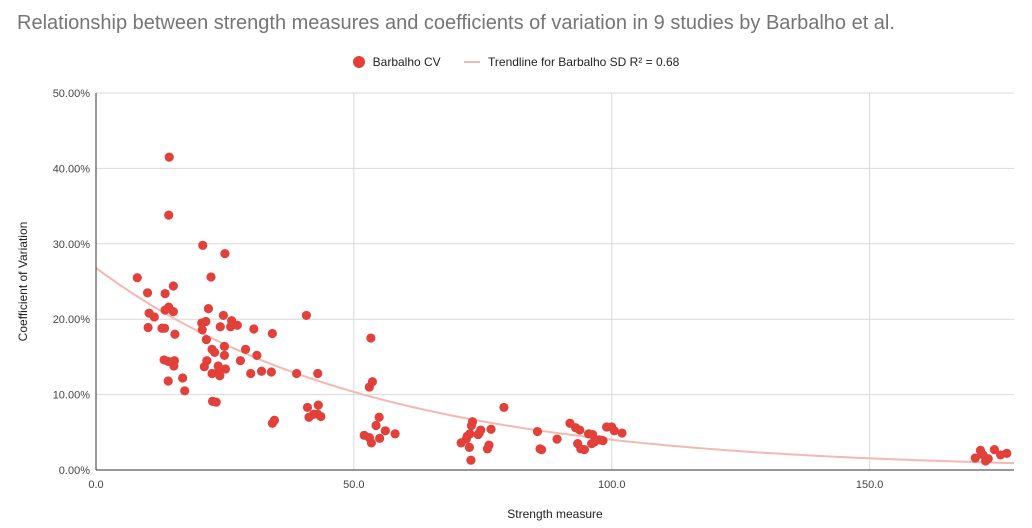  I want to click on y-tick-label: 50.00%, so click(72, 94).